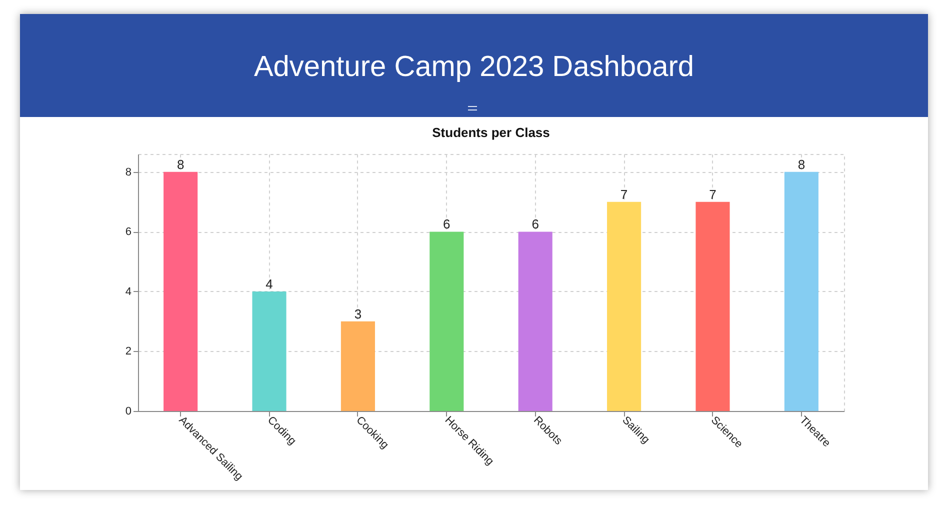 The height and width of the screenshot is (508, 939). I want to click on y-tick-label: 2, so click(128, 352).